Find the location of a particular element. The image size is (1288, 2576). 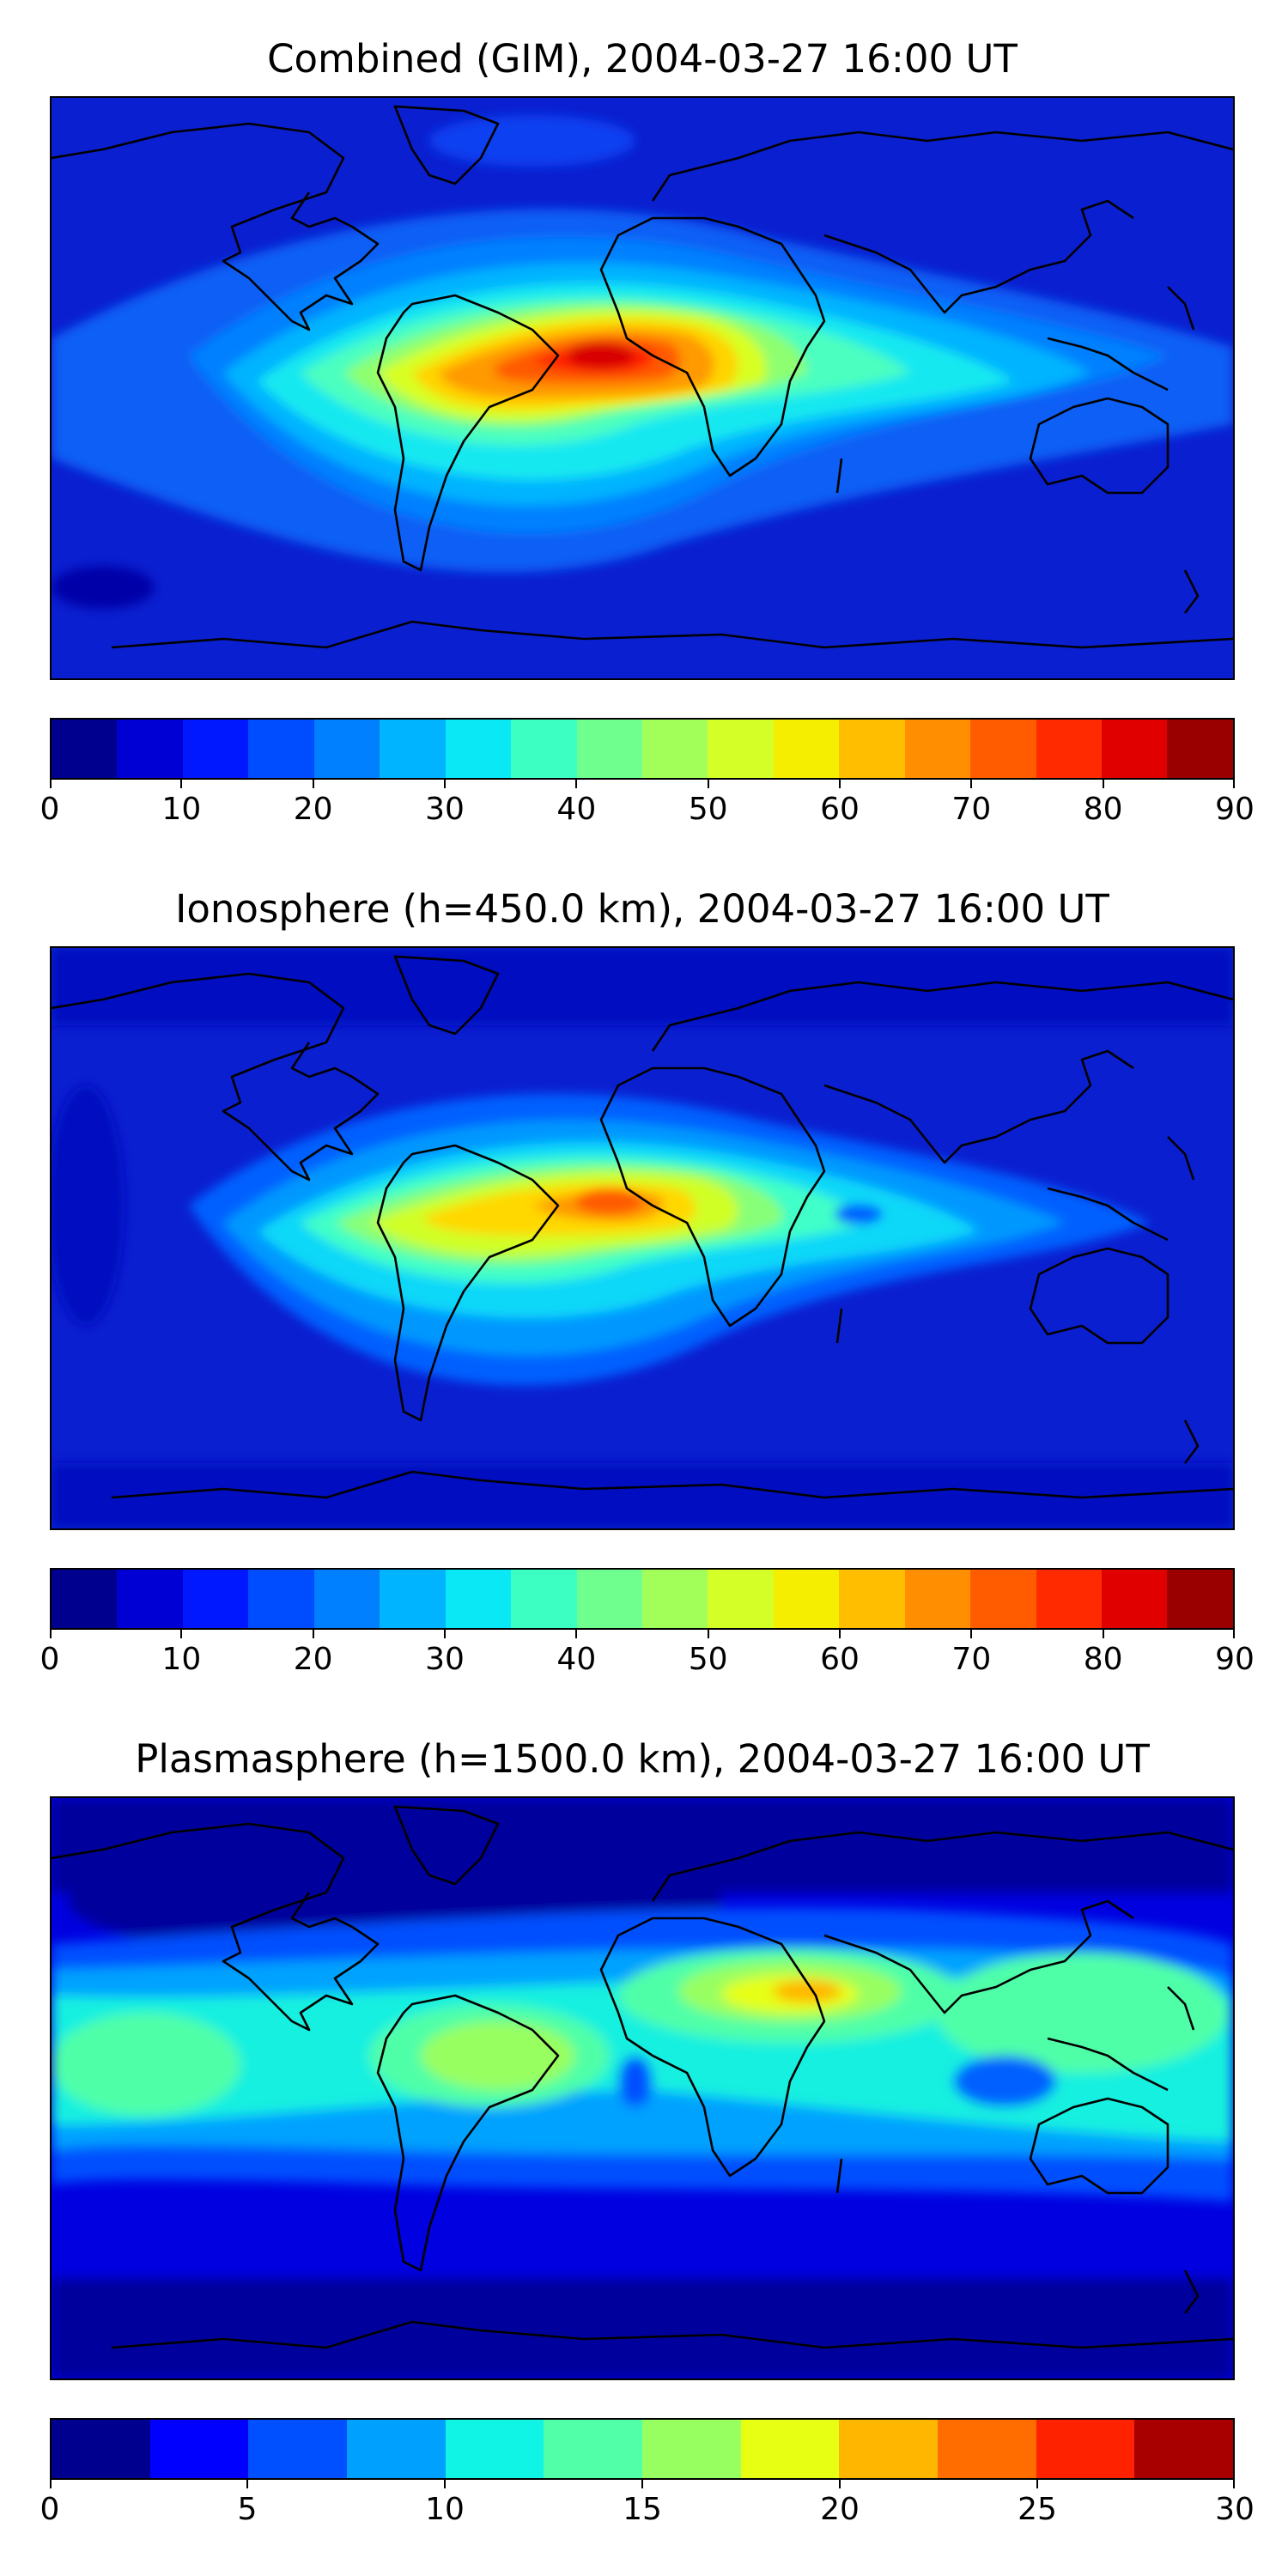

panel-title-combined: Combined (GIM), 2004-03-27 16:00 UT is located at coordinates (642, 59).